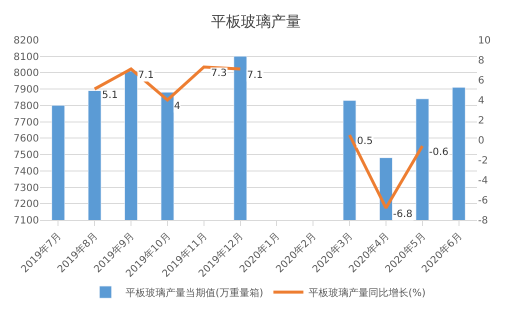 This screenshot has height=319, width=512. What do you see at coordinates (483, 201) in the screenshot?
I see `y2-tick-label: -6` at bounding box center [483, 201].